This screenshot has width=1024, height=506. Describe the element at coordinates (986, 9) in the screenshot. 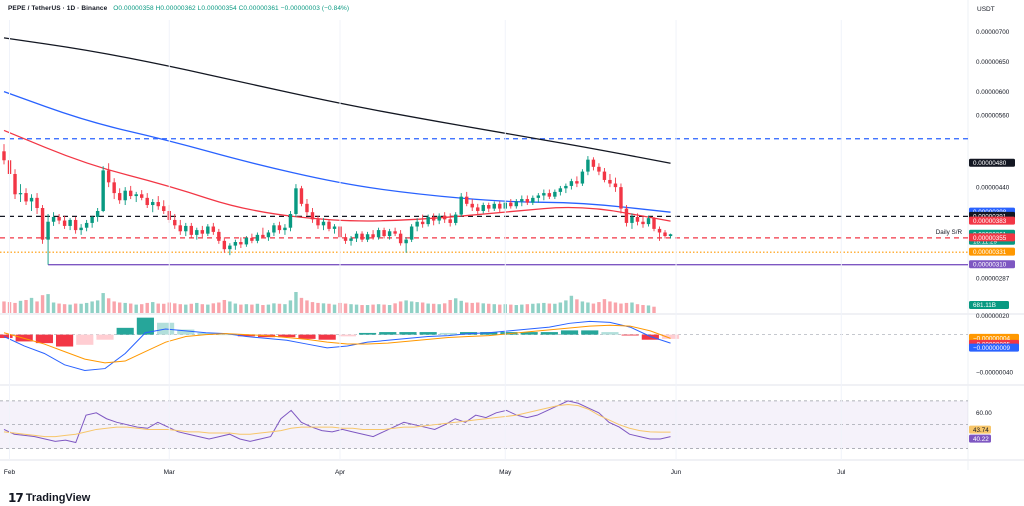

I see `currency-label: USDT` at that location.